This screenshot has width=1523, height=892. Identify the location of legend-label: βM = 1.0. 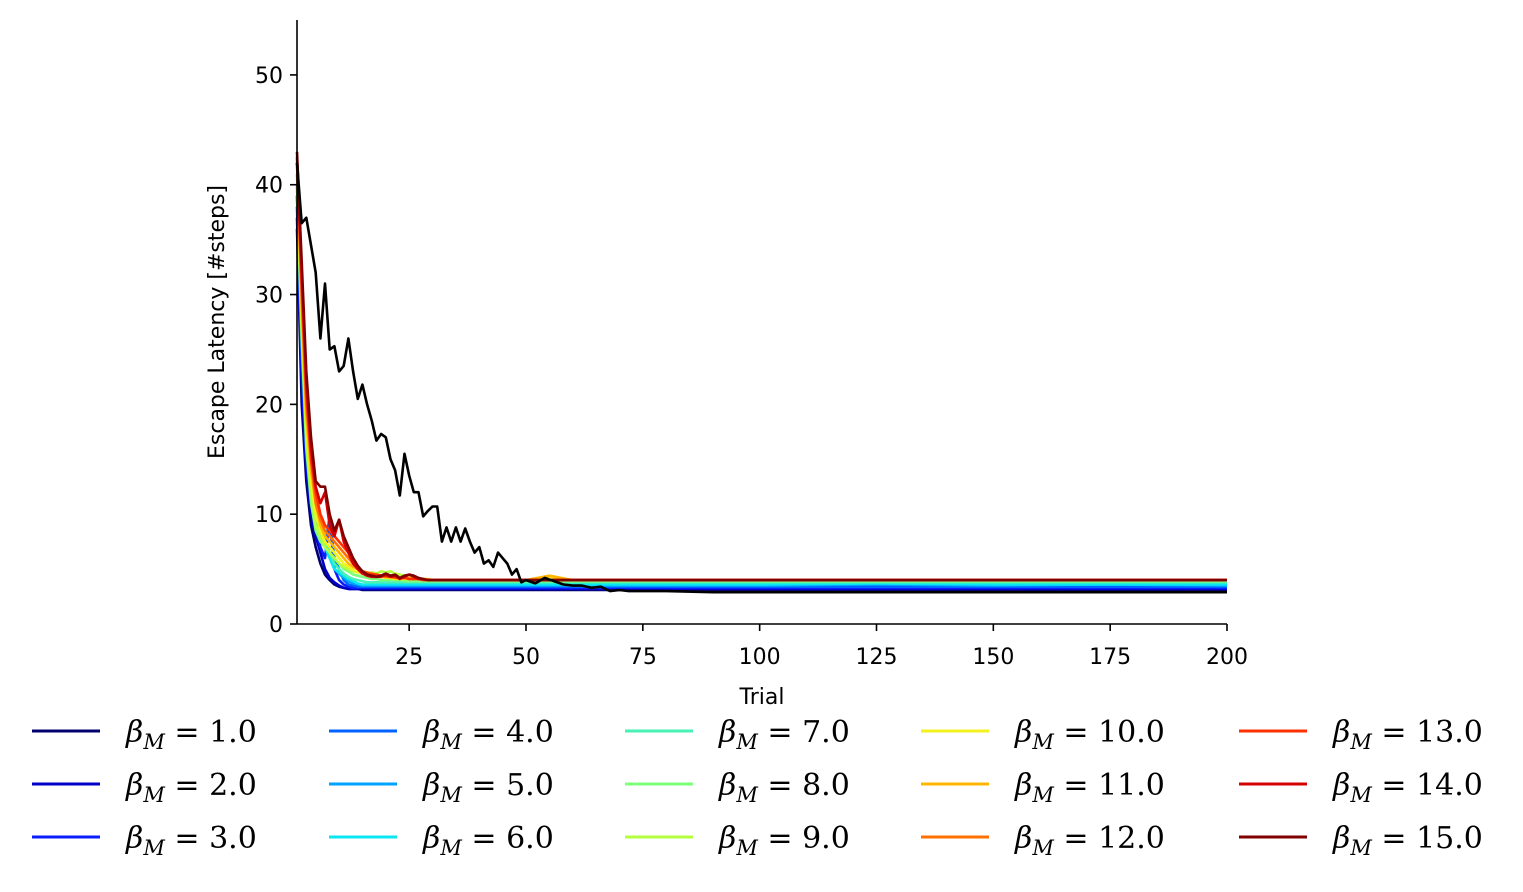
(191, 734).